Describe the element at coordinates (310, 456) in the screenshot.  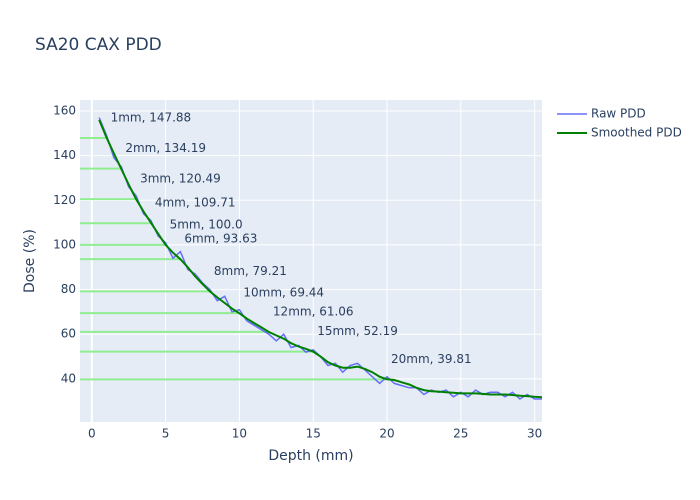
I see `x-axis-title: Depth (mm)` at that location.